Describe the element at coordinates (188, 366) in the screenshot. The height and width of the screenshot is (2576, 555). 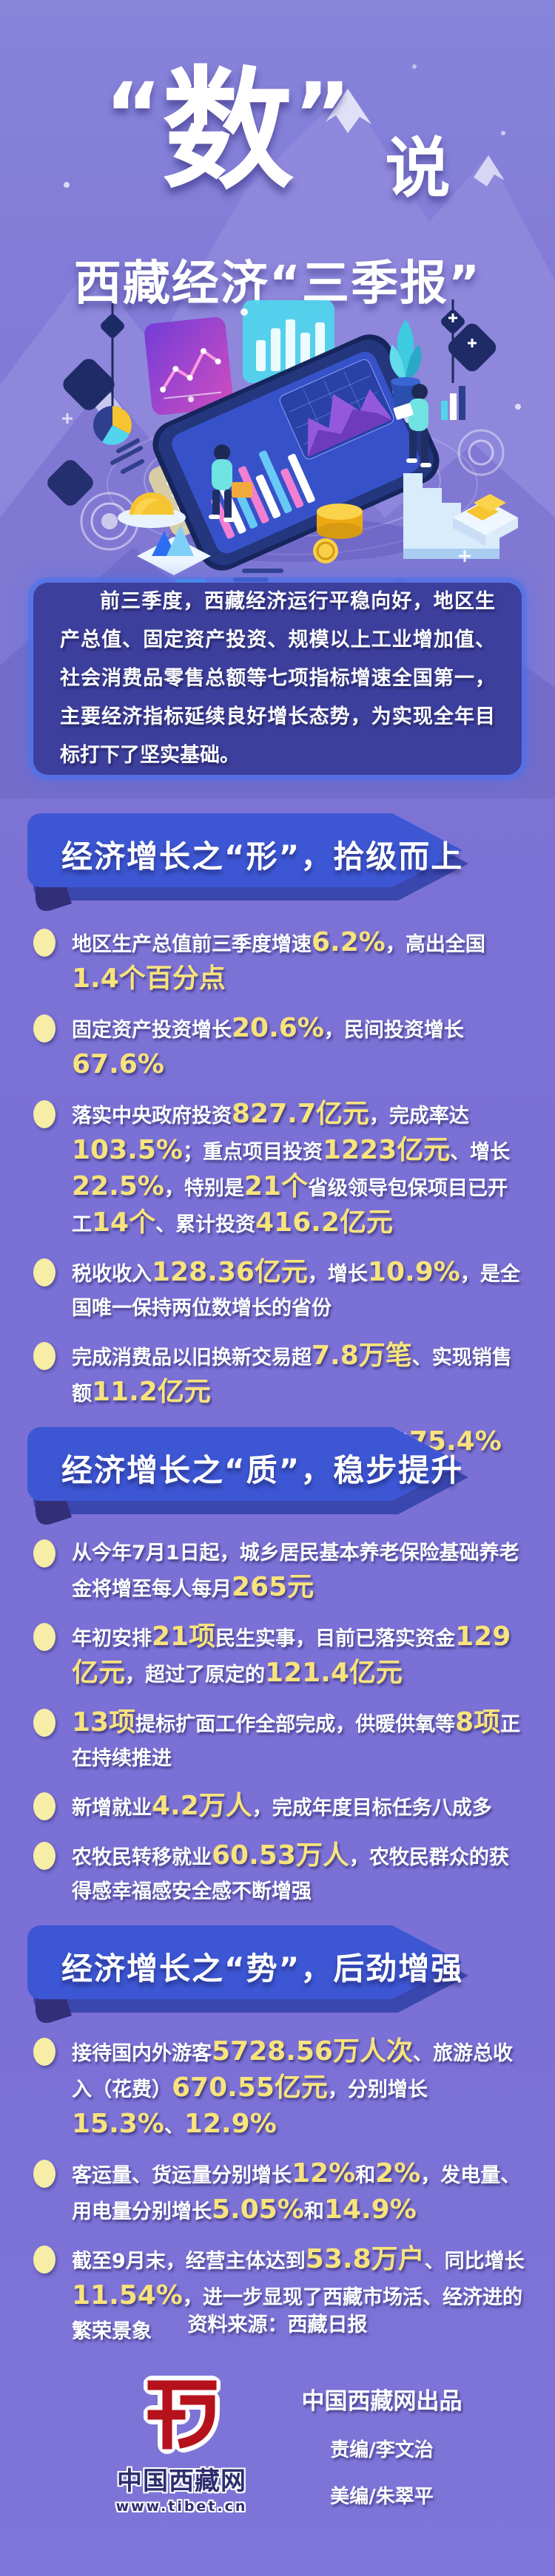
I see `line-chart-card-icon` at that location.